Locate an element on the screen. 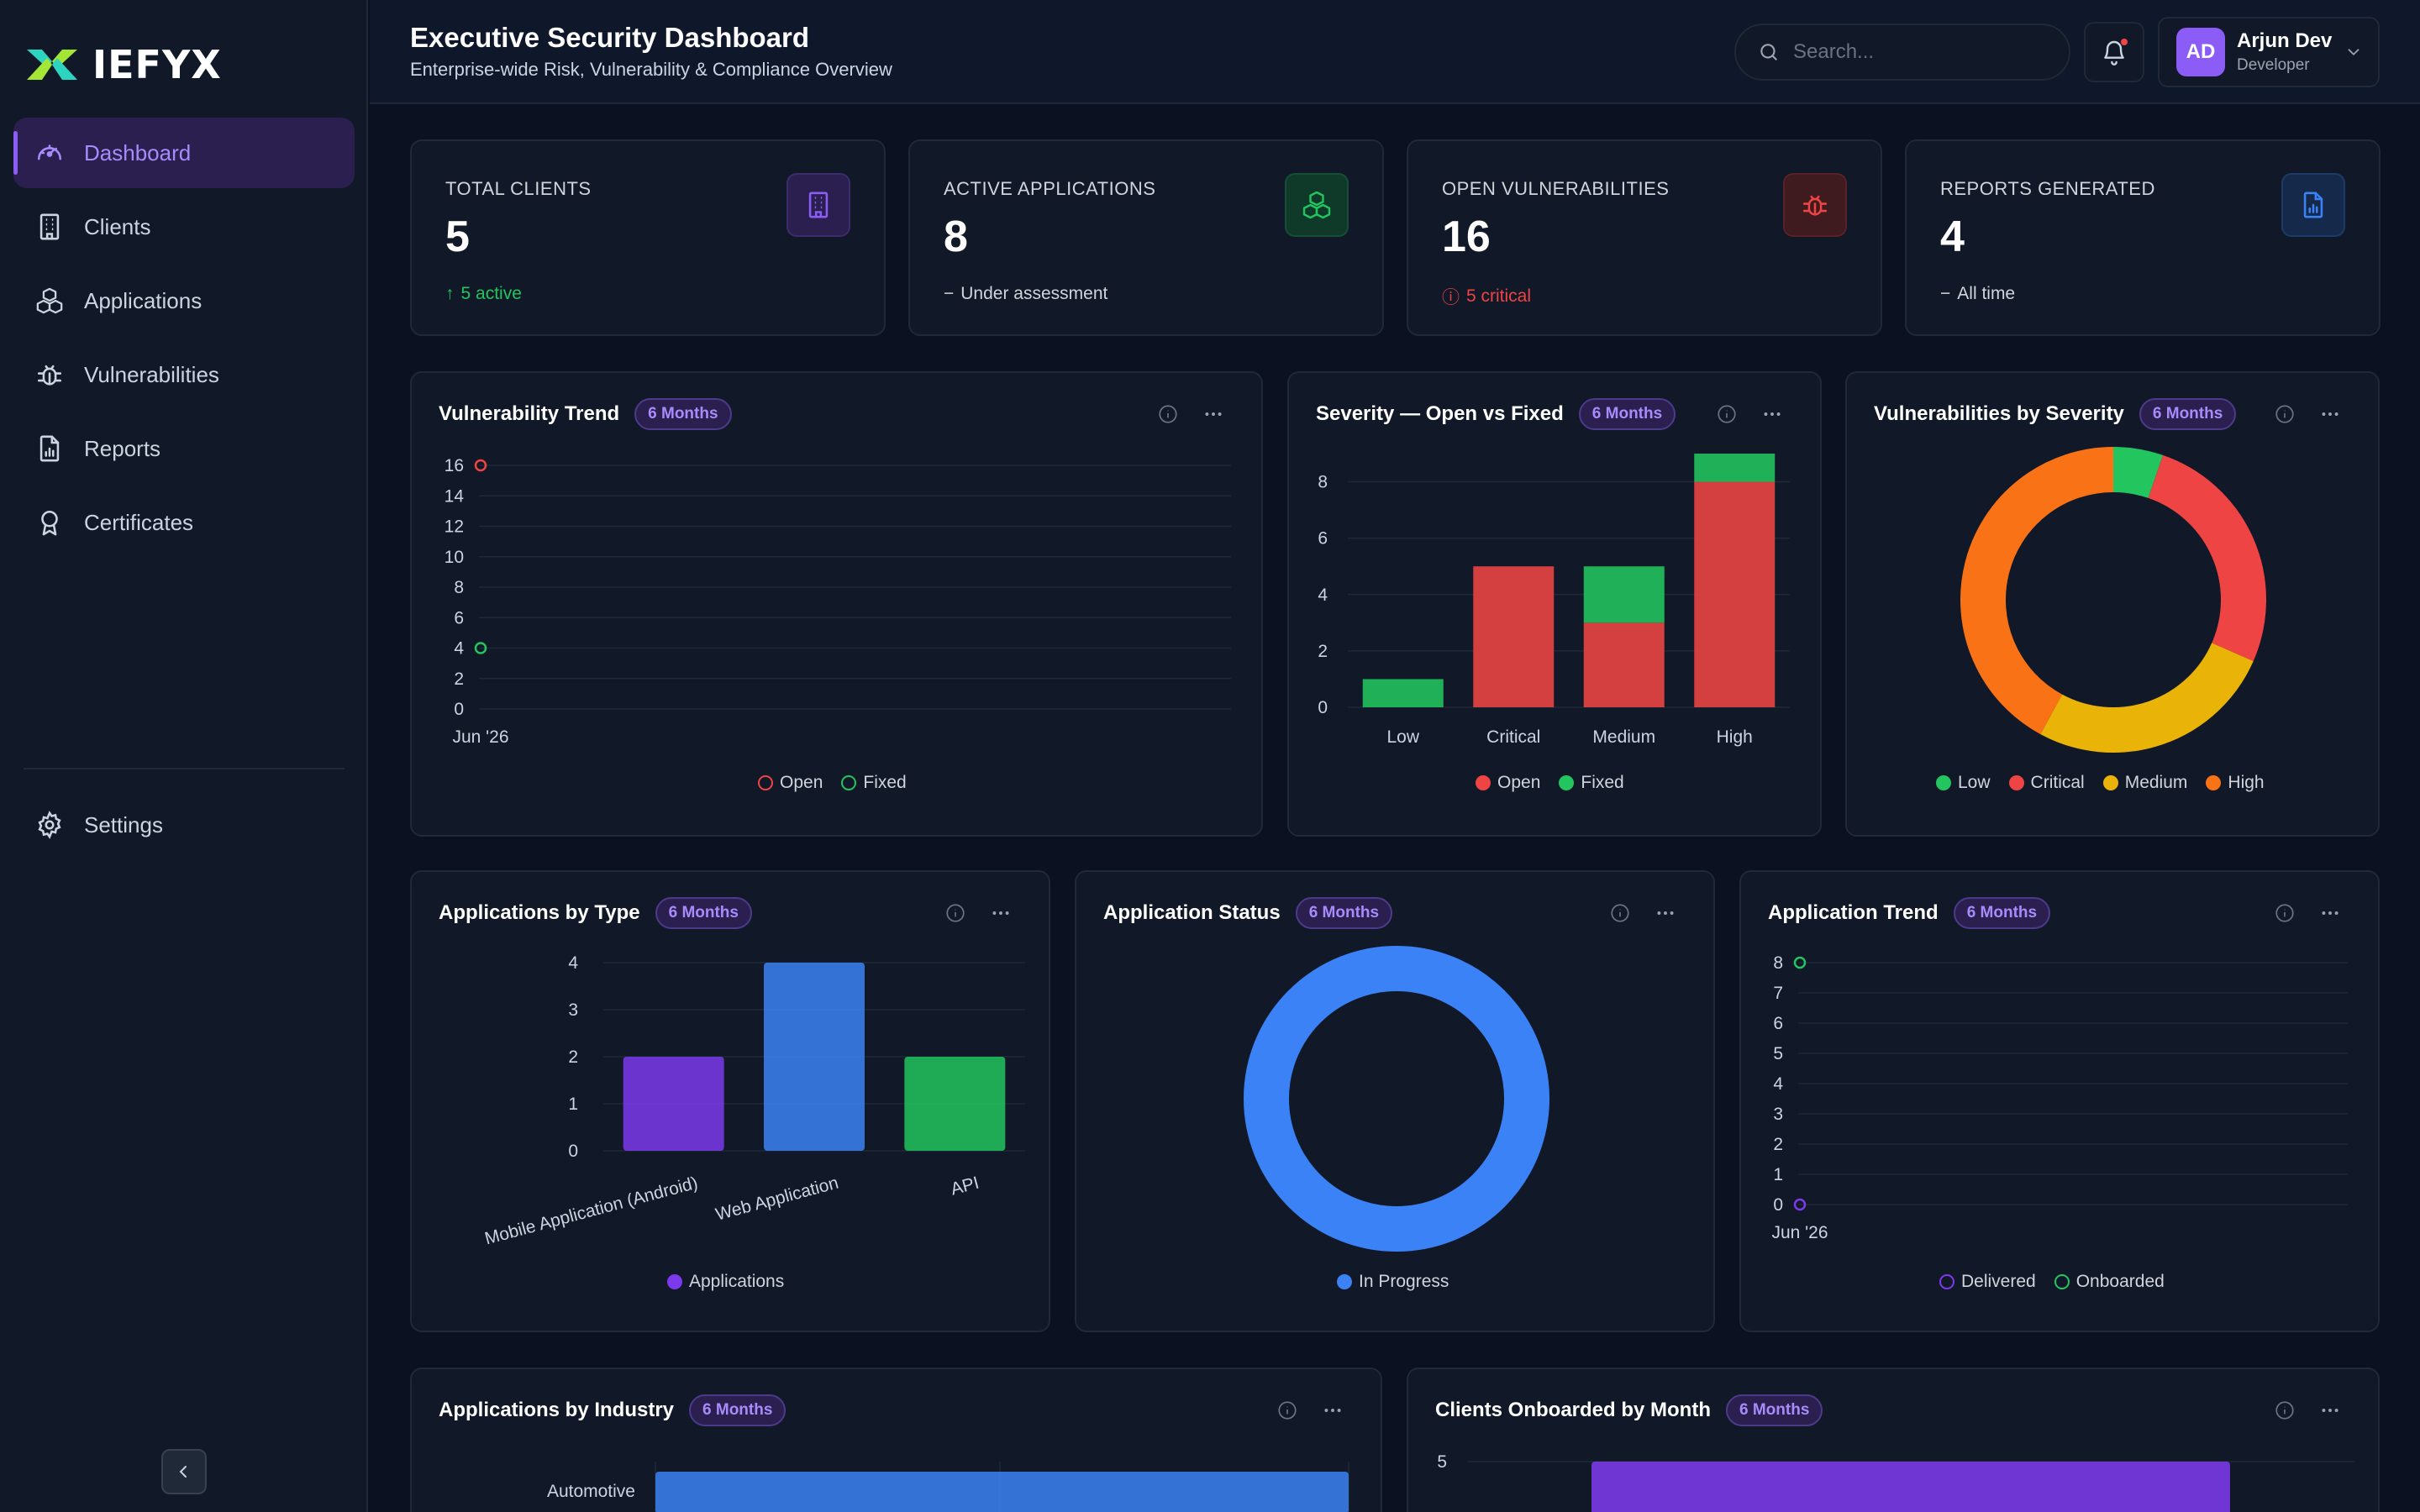 The width and height of the screenshot is (2420, 1512). sidebar-item-certificates: Certificates is located at coordinates (184, 522).